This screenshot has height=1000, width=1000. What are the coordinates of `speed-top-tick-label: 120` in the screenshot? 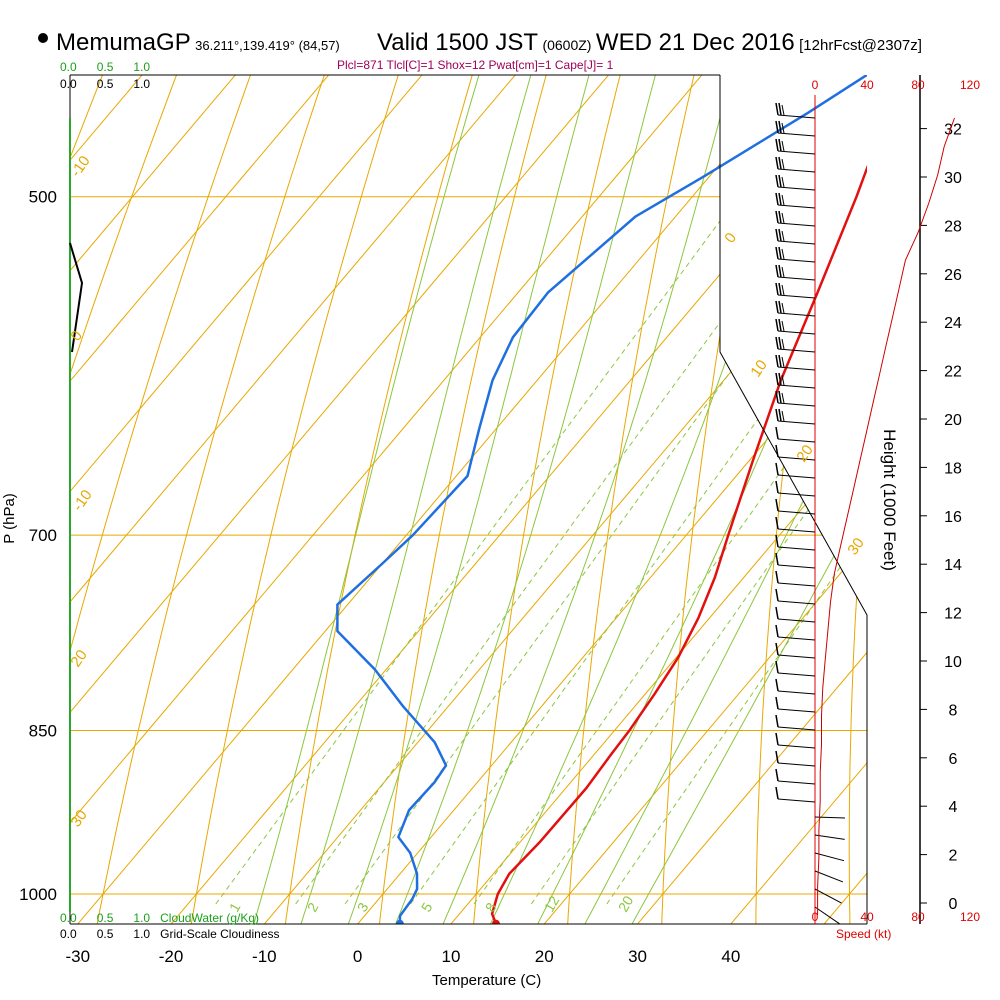 It's located at (970, 85).